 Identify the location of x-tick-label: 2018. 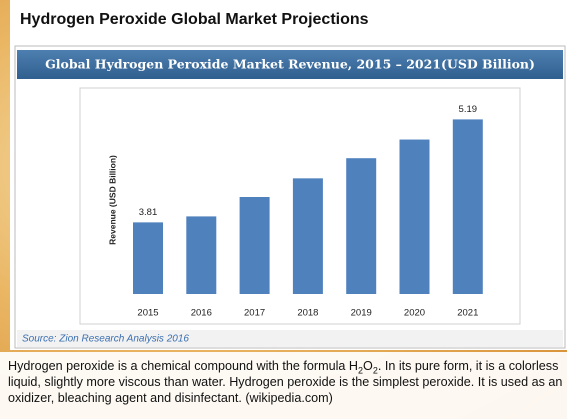
(307, 313).